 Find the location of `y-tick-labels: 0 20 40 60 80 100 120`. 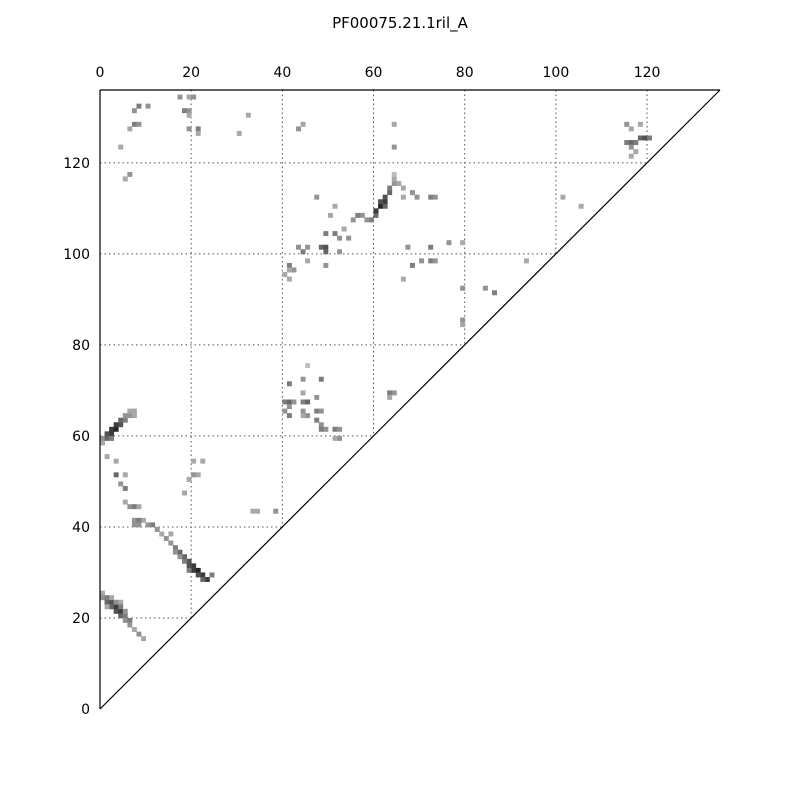

y-tick-labels: 0 20 40 60 80 100 120 is located at coordinates (76, 437).